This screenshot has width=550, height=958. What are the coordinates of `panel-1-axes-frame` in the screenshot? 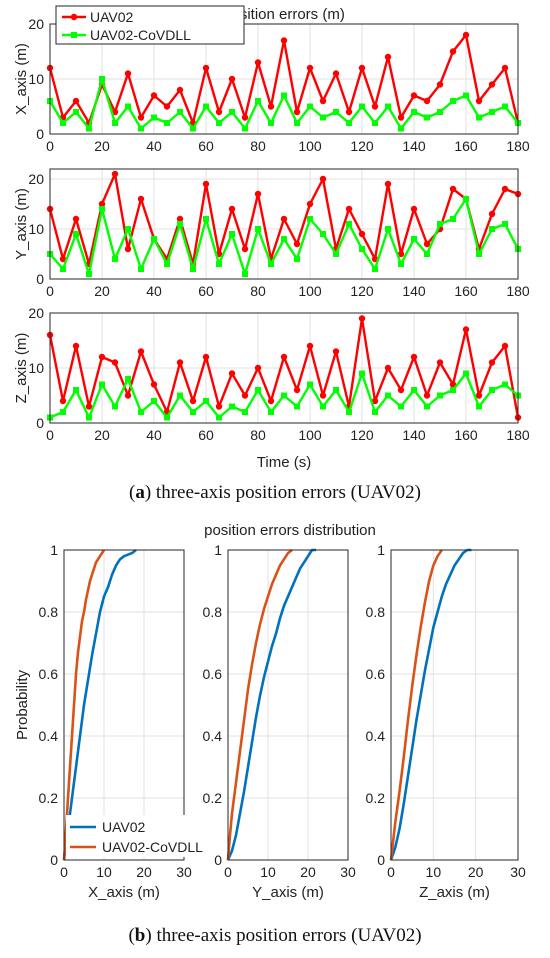 It's located at (284, 79).